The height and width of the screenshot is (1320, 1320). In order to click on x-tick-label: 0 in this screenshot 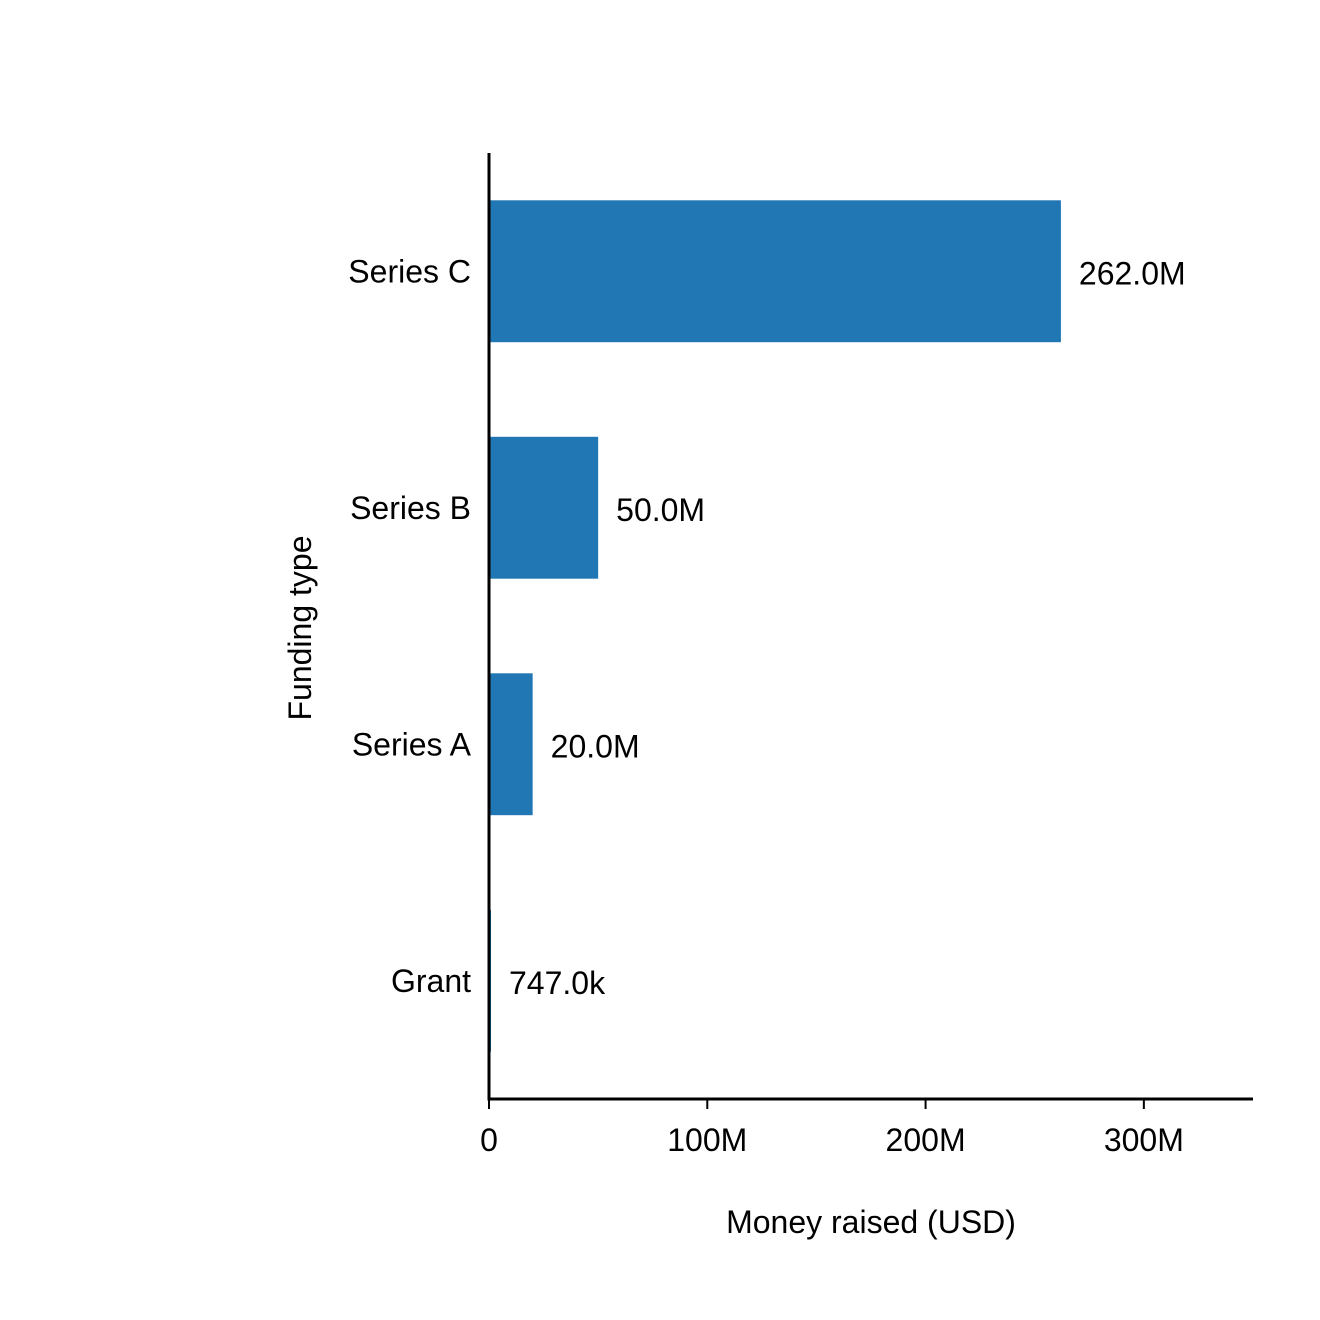, I will do `click(489, 1140)`.